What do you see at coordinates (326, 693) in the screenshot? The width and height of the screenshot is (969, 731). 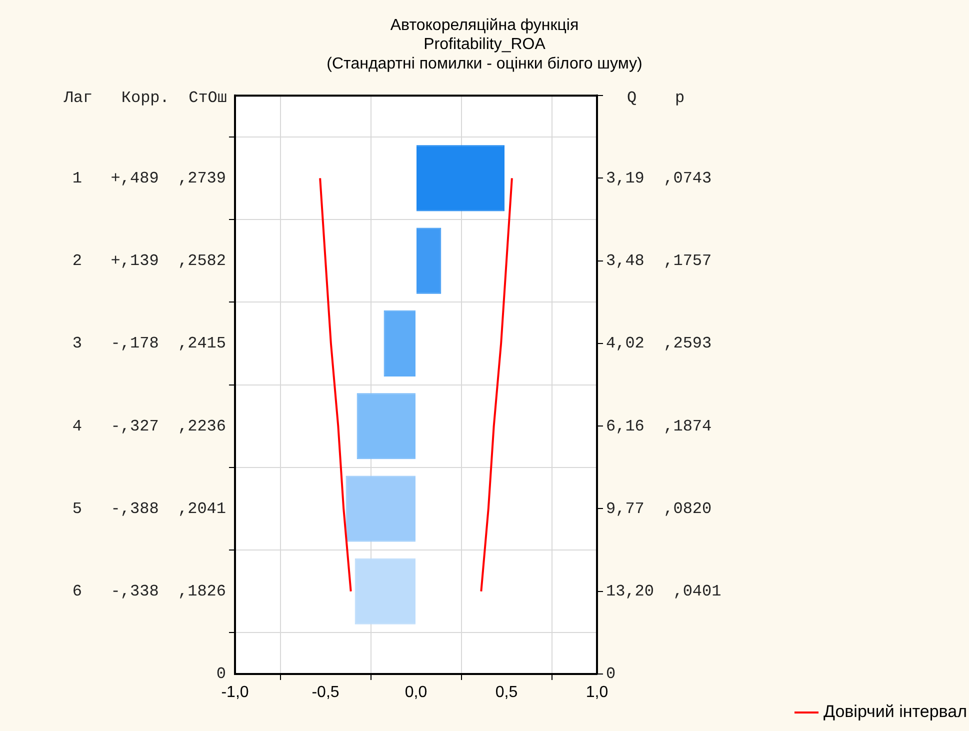 I see `x-tick-label: -0,5` at bounding box center [326, 693].